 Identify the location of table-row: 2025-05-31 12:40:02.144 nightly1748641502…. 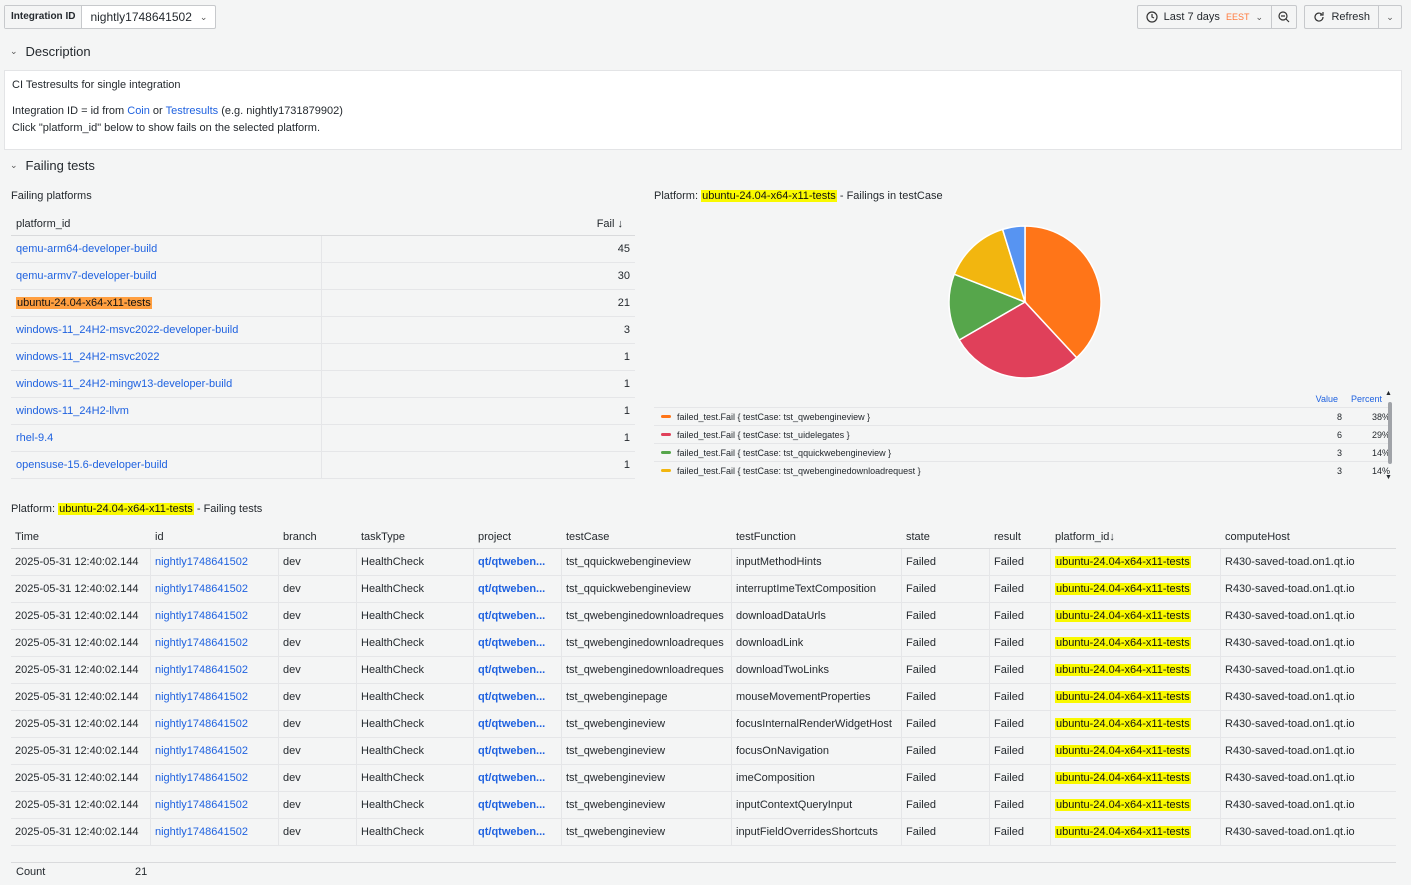
(703, 643).